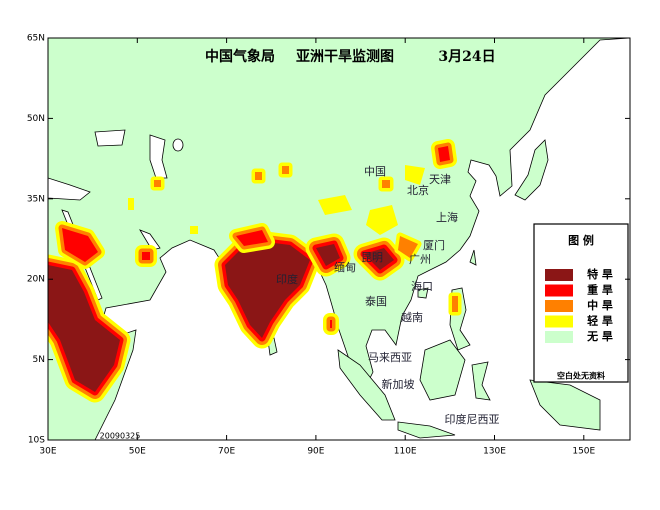 The height and width of the screenshot is (510, 660). Describe the element at coordinates (420, 259) in the screenshot. I see `place-name: 广州` at that location.